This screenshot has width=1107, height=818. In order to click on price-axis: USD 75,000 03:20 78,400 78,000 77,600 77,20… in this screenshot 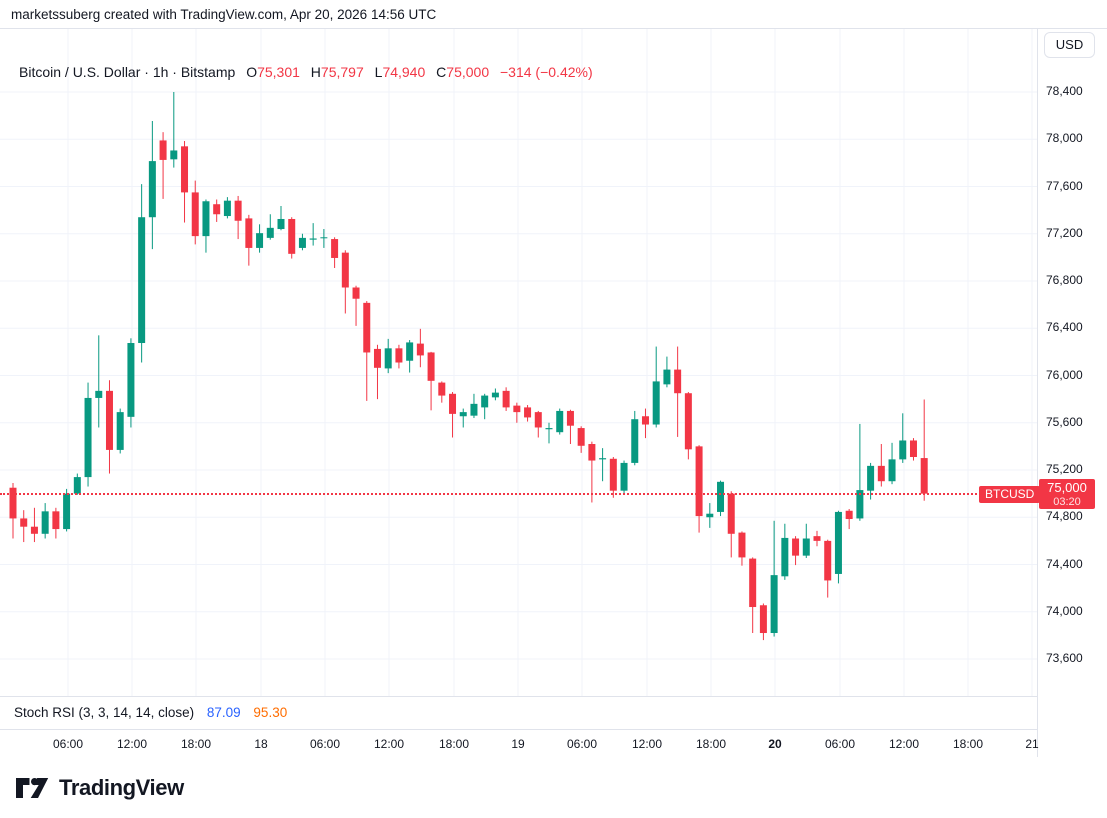, I will do `click(1072, 393)`.